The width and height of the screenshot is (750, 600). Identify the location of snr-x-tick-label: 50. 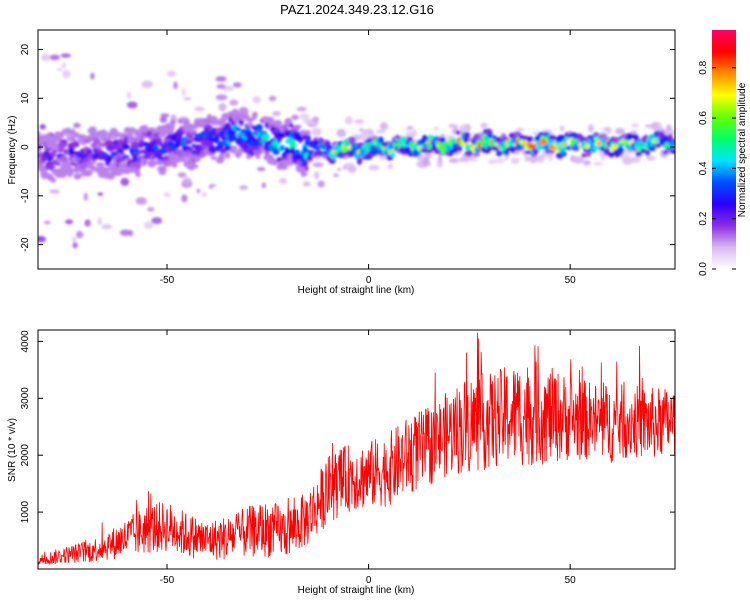
(571, 580).